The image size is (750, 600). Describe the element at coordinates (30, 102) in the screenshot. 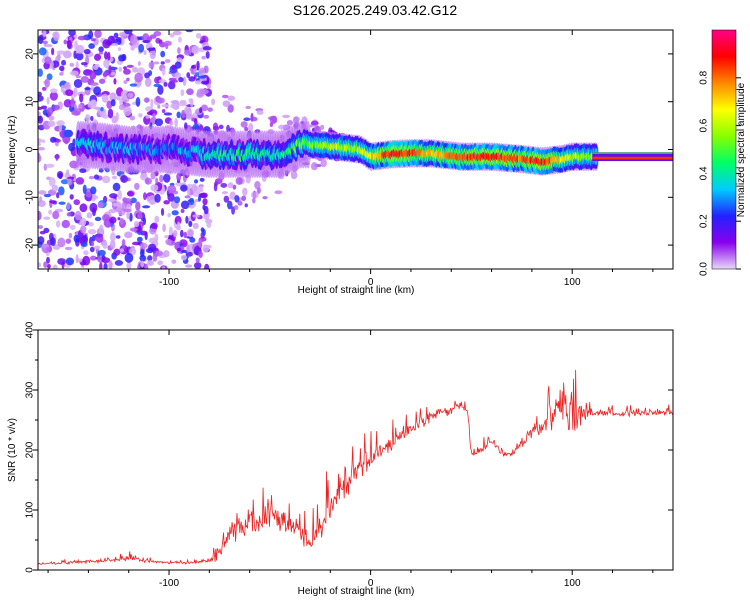

I see `spectrogram-y-tick-label: 10` at that location.